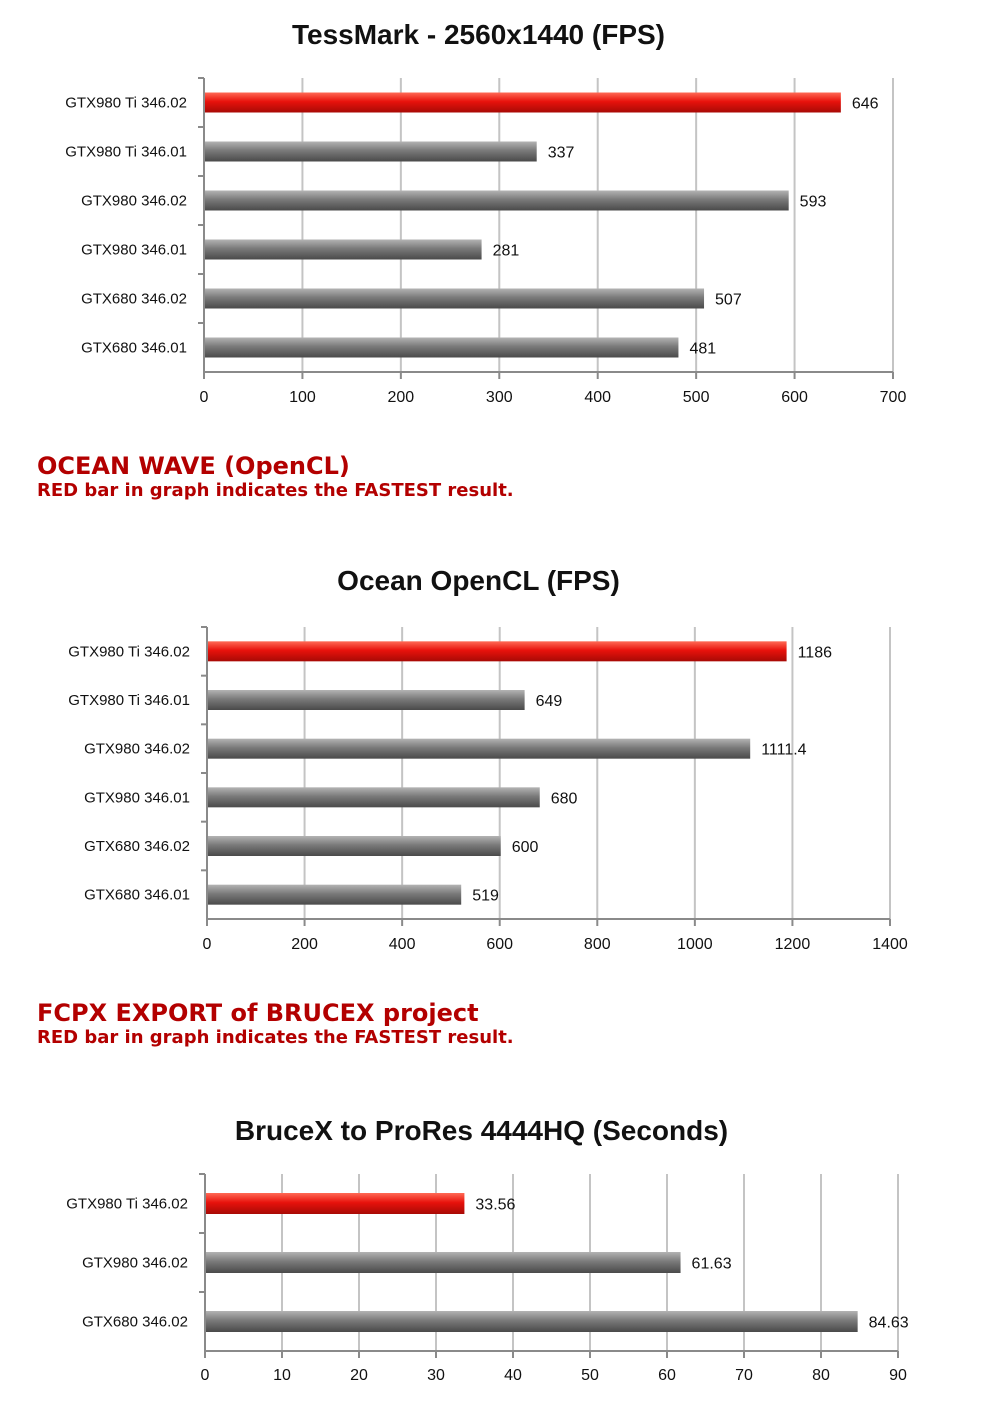 This screenshot has height=1412, width=994. I want to click on x-tick-label: 800, so click(597, 944).